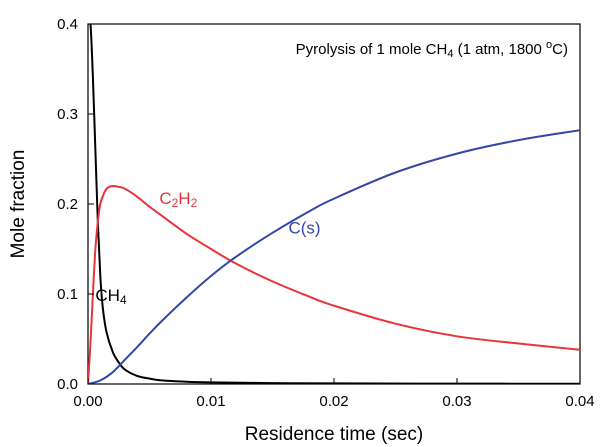 Image resolution: width=601 pixels, height=447 pixels. Describe the element at coordinates (450, 54) in the screenshot. I see `annotation-subscript: 4` at that location.